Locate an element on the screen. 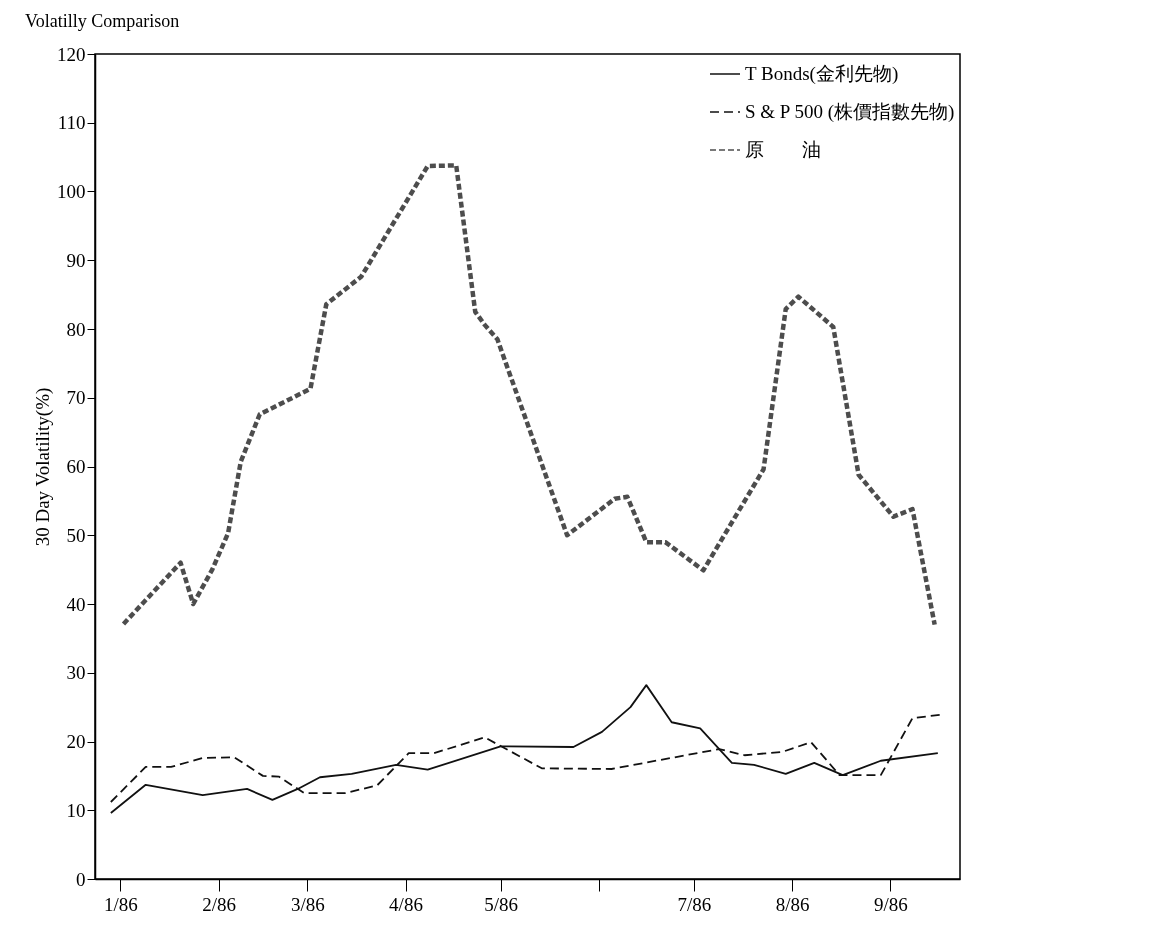 This screenshot has width=1150, height=944. y-tick-label: 20 is located at coordinates (76, 741).